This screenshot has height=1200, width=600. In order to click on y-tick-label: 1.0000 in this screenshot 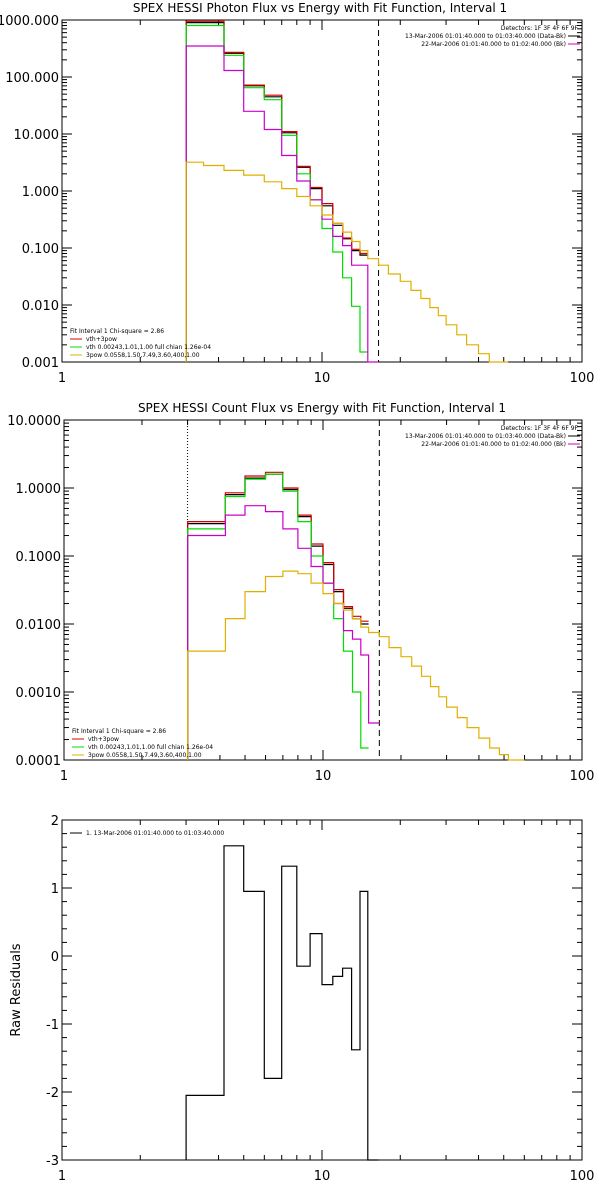, I will do `click(39, 489)`.